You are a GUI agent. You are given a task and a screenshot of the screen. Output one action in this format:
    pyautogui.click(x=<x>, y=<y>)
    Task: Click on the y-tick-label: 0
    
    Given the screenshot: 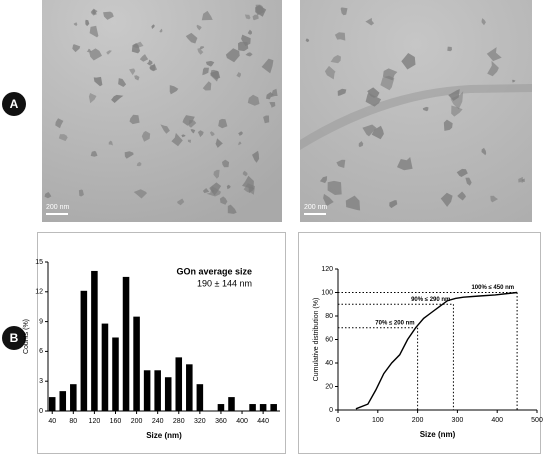 What is the action you would take?
    pyautogui.click(x=41, y=411)
    